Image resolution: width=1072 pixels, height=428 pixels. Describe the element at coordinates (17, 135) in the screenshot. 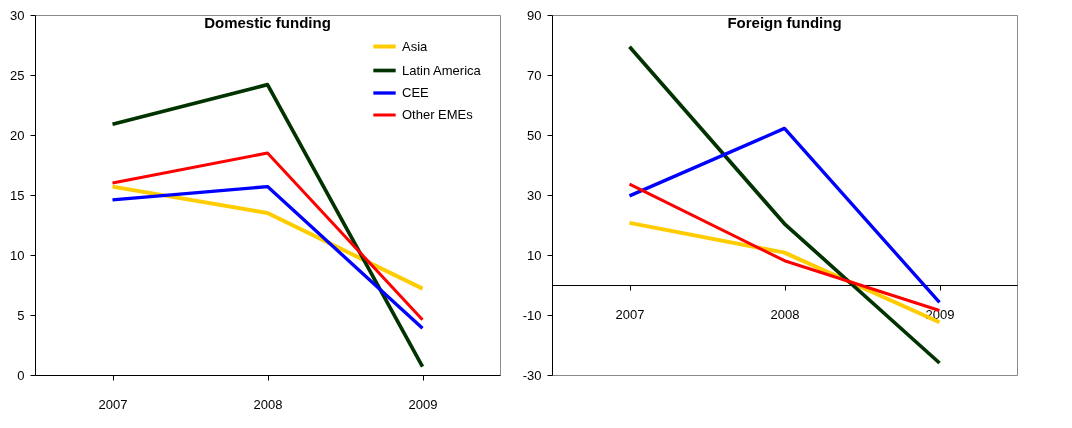

I see `y-tick-label: 20` at that location.